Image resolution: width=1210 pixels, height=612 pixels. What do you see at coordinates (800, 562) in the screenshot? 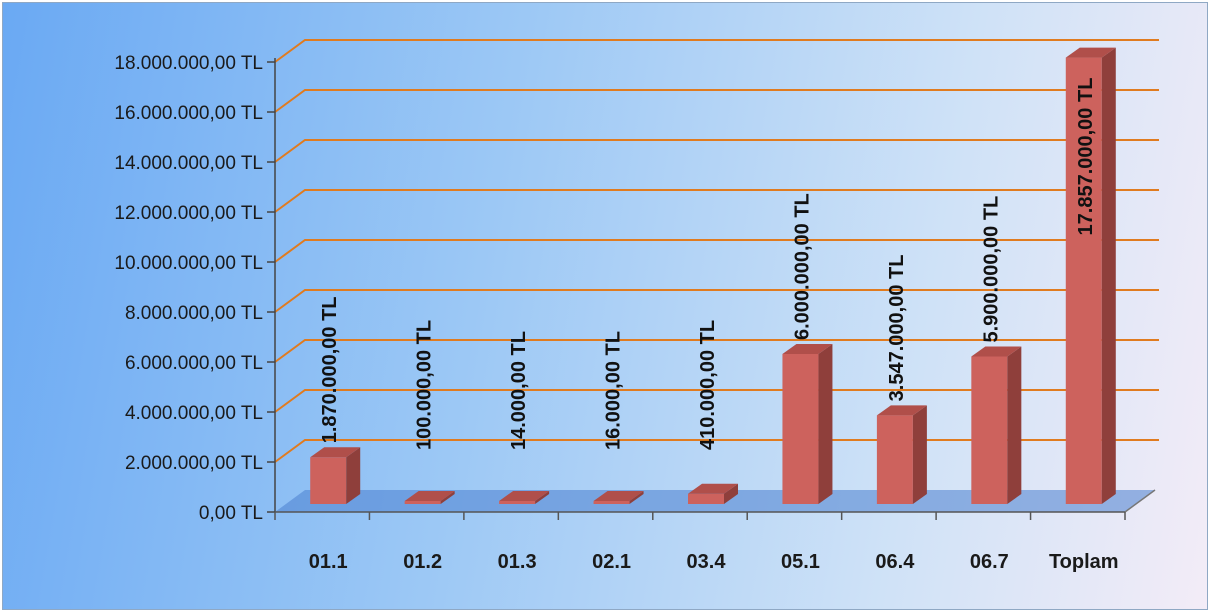
I see `x-tick-label: 05.1` at bounding box center [800, 562].